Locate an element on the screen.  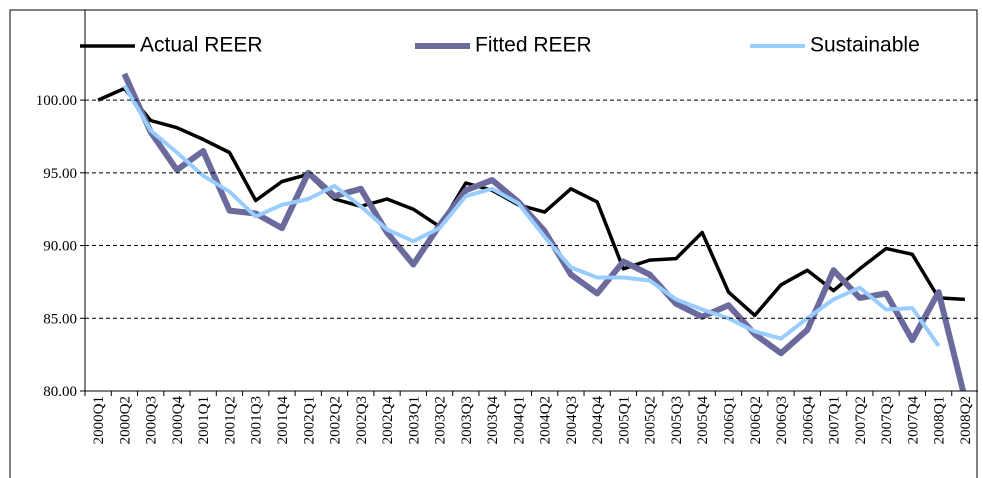
legend-label: Fitted REER is located at coordinates (533, 45).